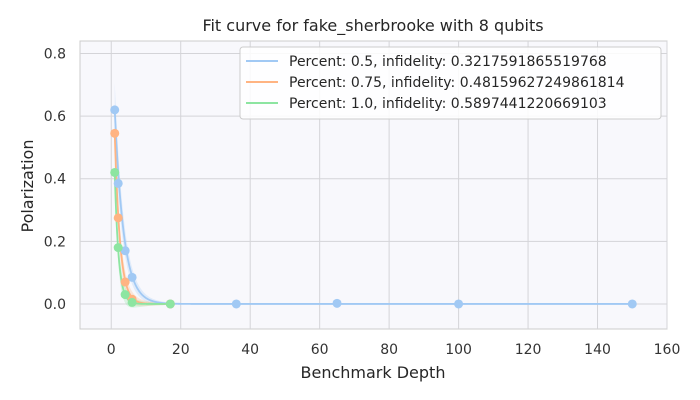 The width and height of the screenshot is (700, 400). I want to click on y-tick-label: 0.0, so click(55, 305).